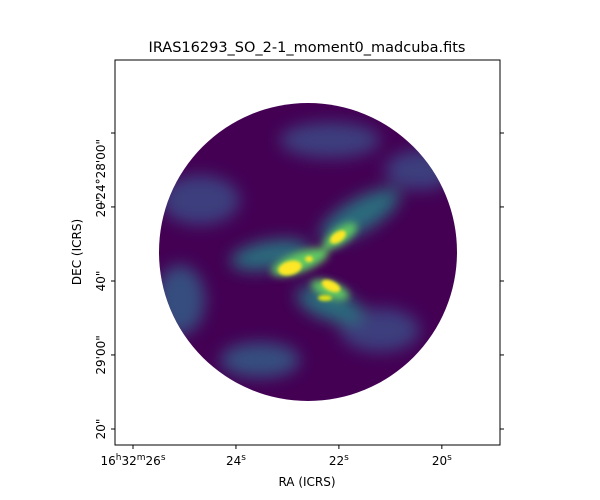  I want to click on x-tick-label: 16h32m26s, so click(132, 460).